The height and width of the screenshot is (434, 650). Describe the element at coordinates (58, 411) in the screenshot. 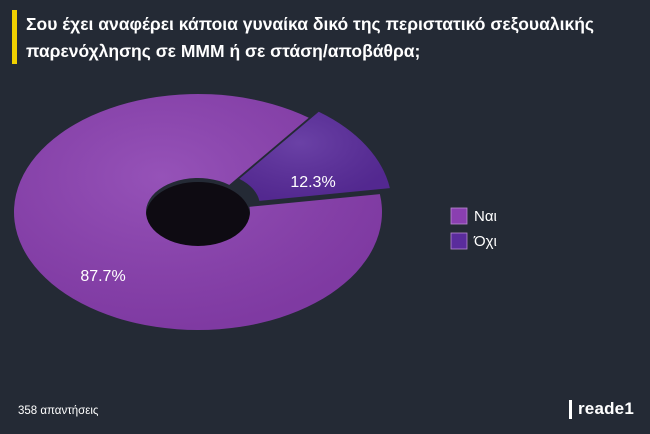

I see `responses-count: 358 απαντήσεις` at that location.